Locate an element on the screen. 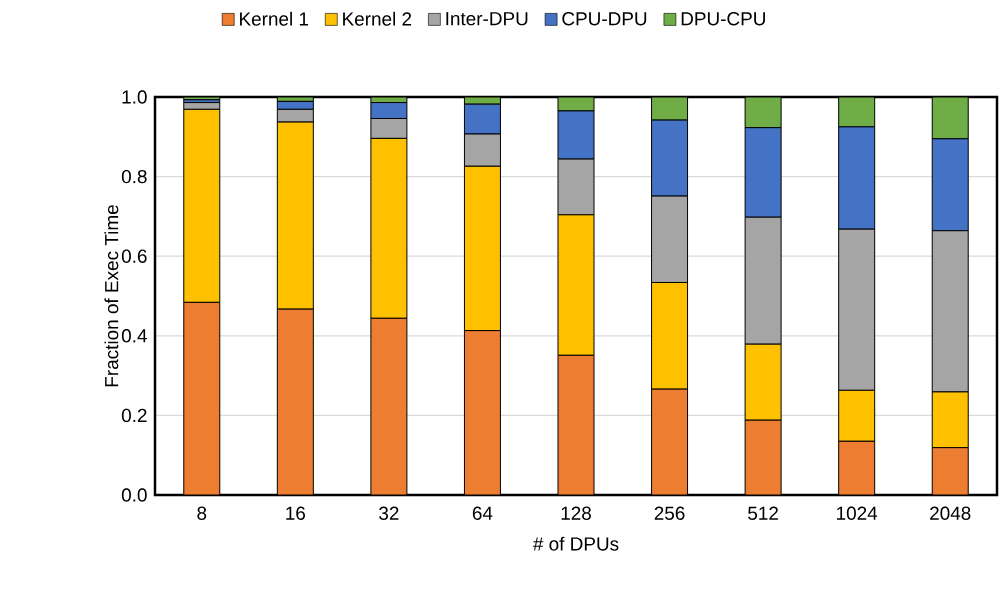  legend-label: DPU-CPU is located at coordinates (723, 19).